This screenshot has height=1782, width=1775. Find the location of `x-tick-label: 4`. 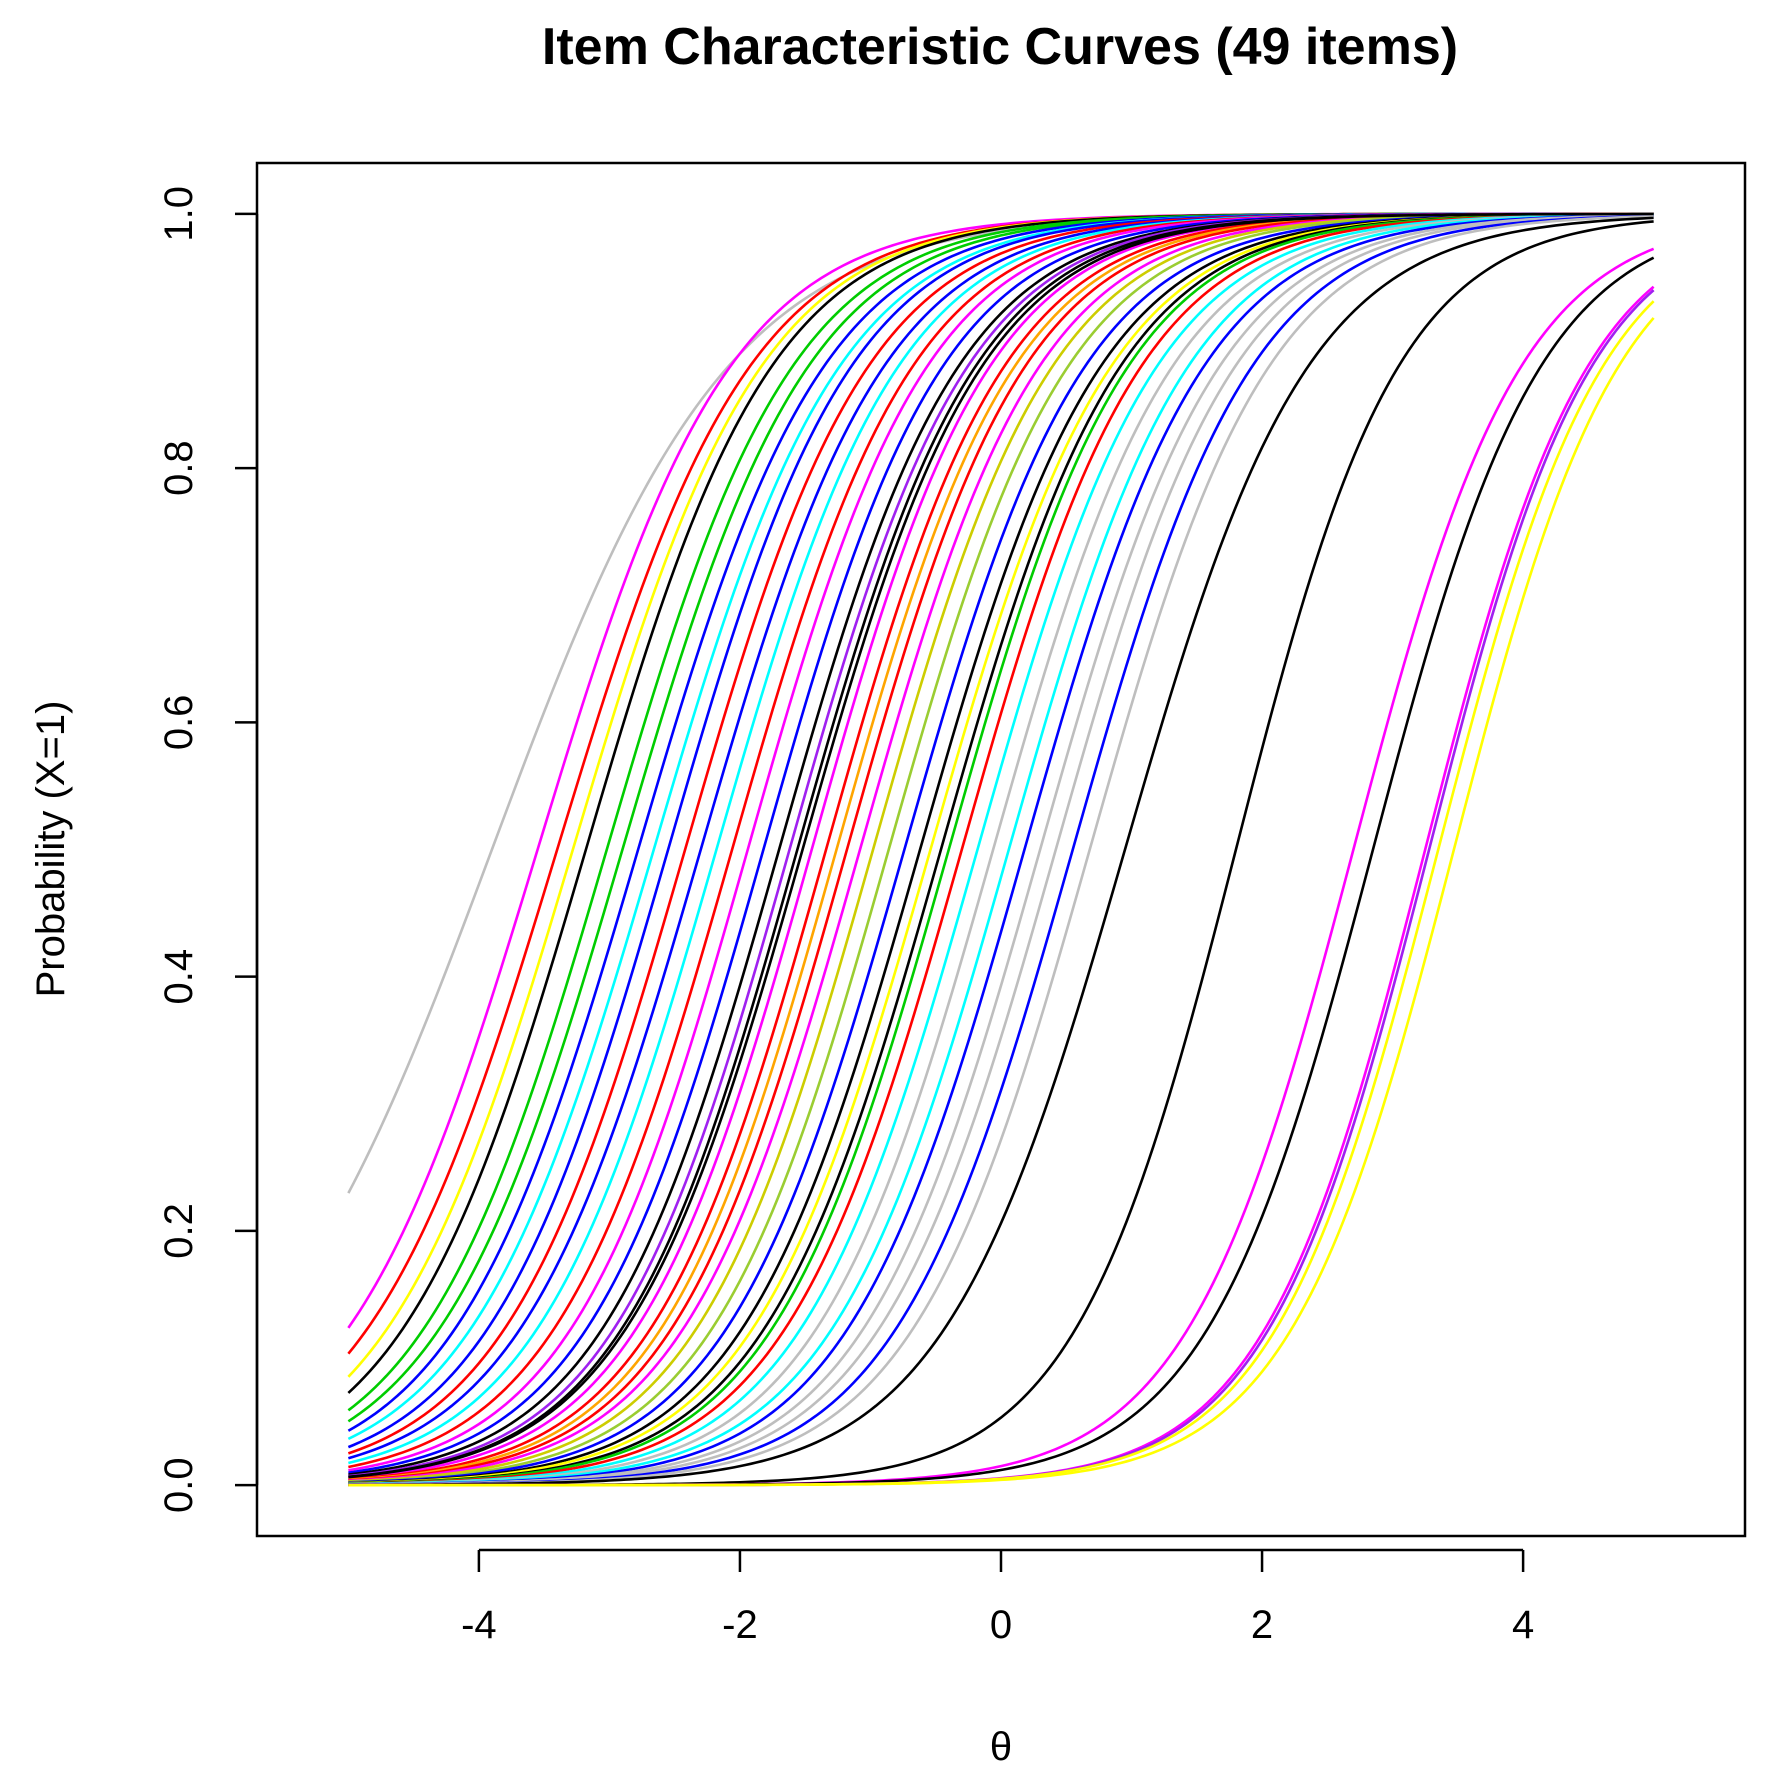

x-tick-label: 4 is located at coordinates (1523, 1625).